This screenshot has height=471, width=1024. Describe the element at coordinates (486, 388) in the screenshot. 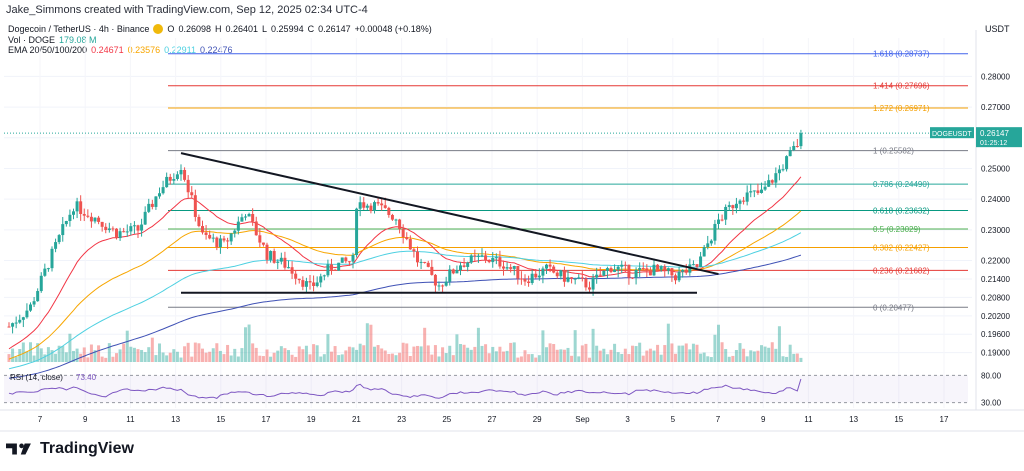

I see `rsi-pane: RSI (14, close) 73.40` at that location.